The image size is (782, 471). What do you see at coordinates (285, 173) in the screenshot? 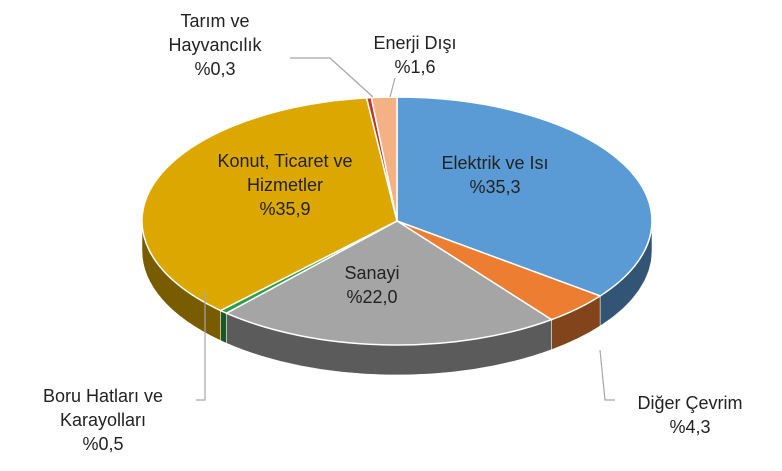
I see `label-name: Konut, Ticaret ve Hizmetler` at bounding box center [285, 173].